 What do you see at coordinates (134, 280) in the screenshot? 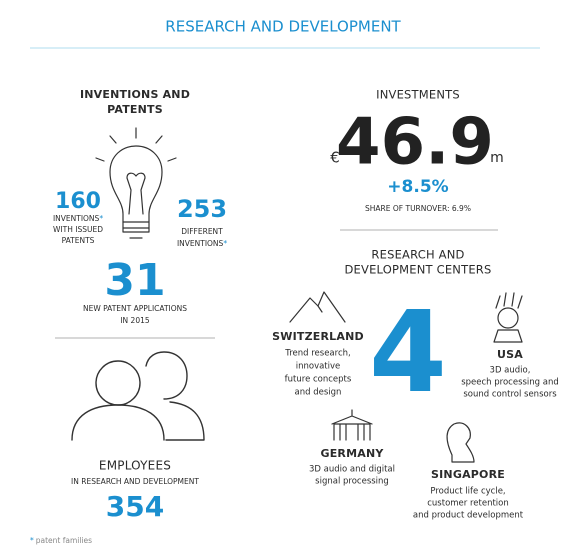
I see `stat-value: 31` at bounding box center [134, 280].